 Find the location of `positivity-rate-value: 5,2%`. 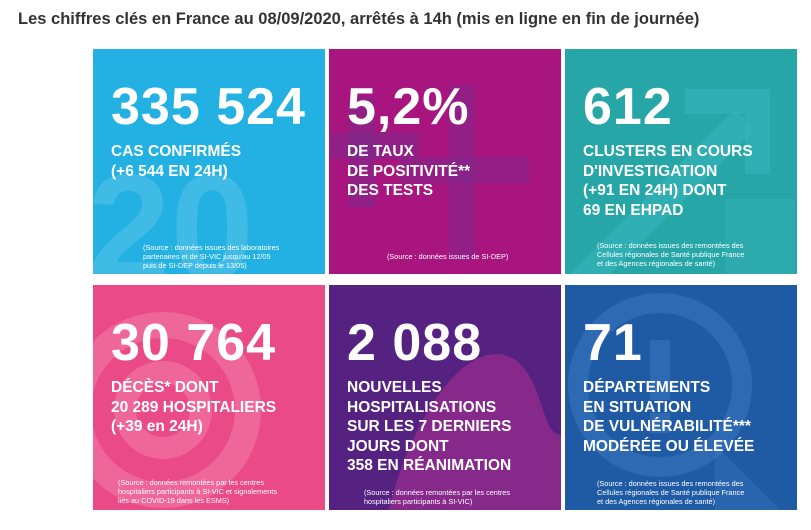

positivity-rate-value: 5,2% is located at coordinates (408, 107).